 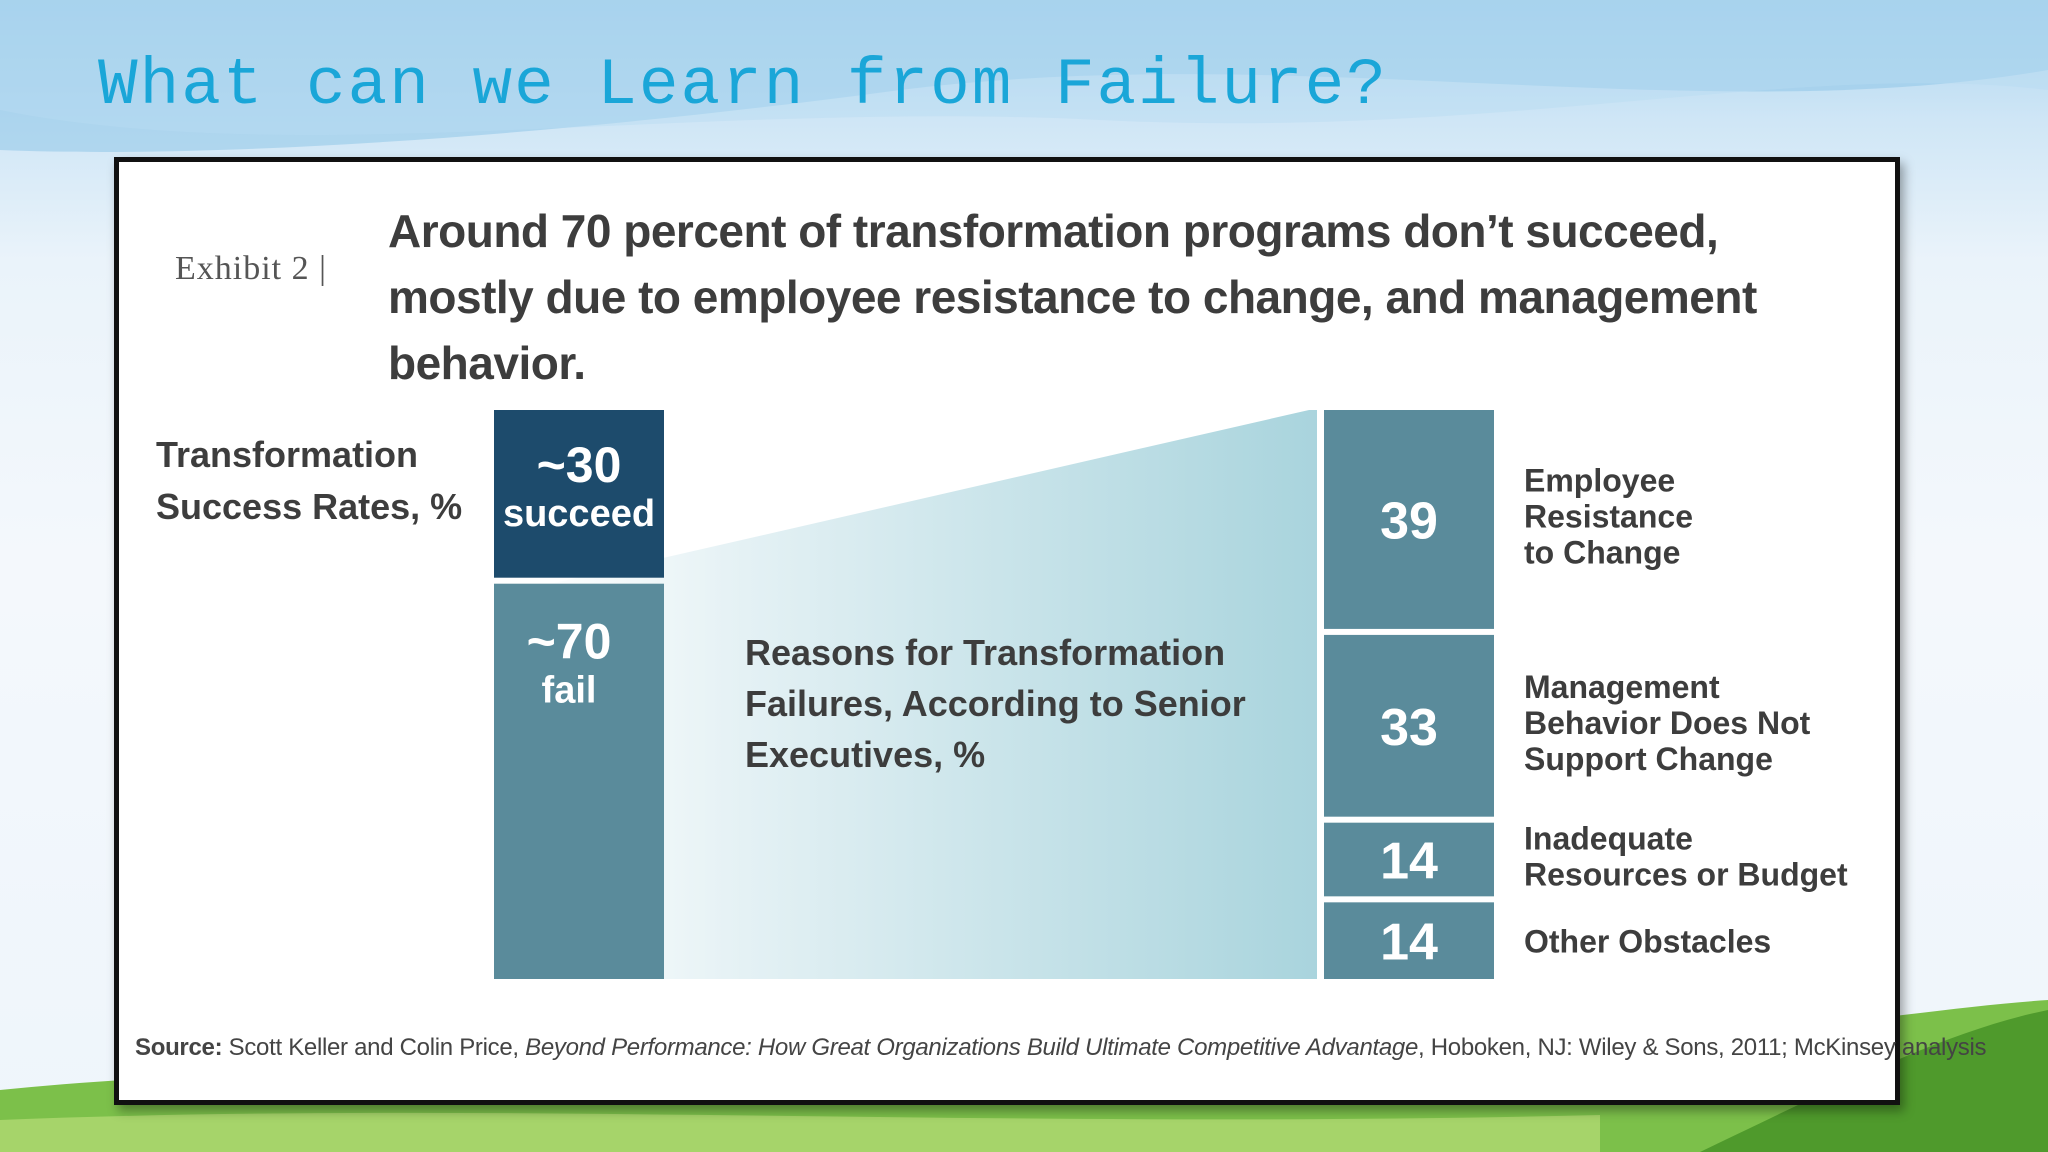 I want to click on exhibit-label: Exhibit 2 |, so click(x=251, y=268).